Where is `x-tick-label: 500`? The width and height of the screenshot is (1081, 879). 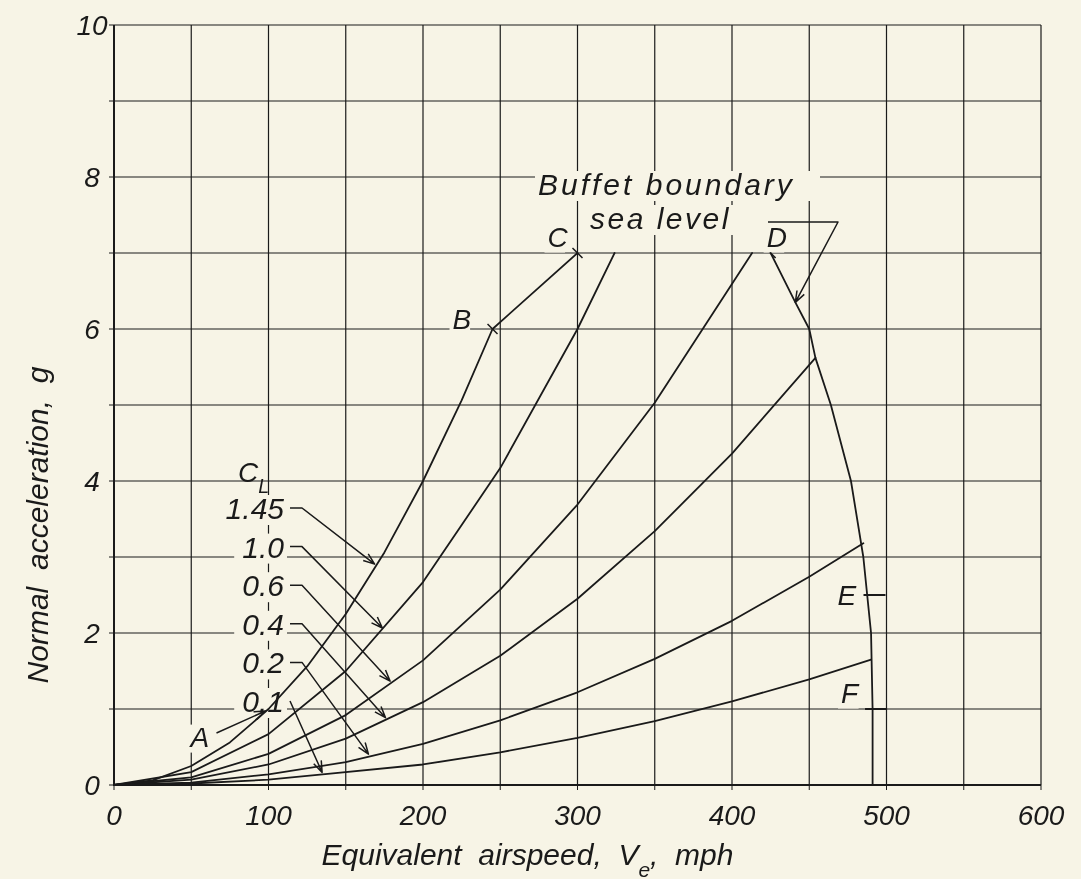
x-tick-label: 500 is located at coordinates (887, 815).